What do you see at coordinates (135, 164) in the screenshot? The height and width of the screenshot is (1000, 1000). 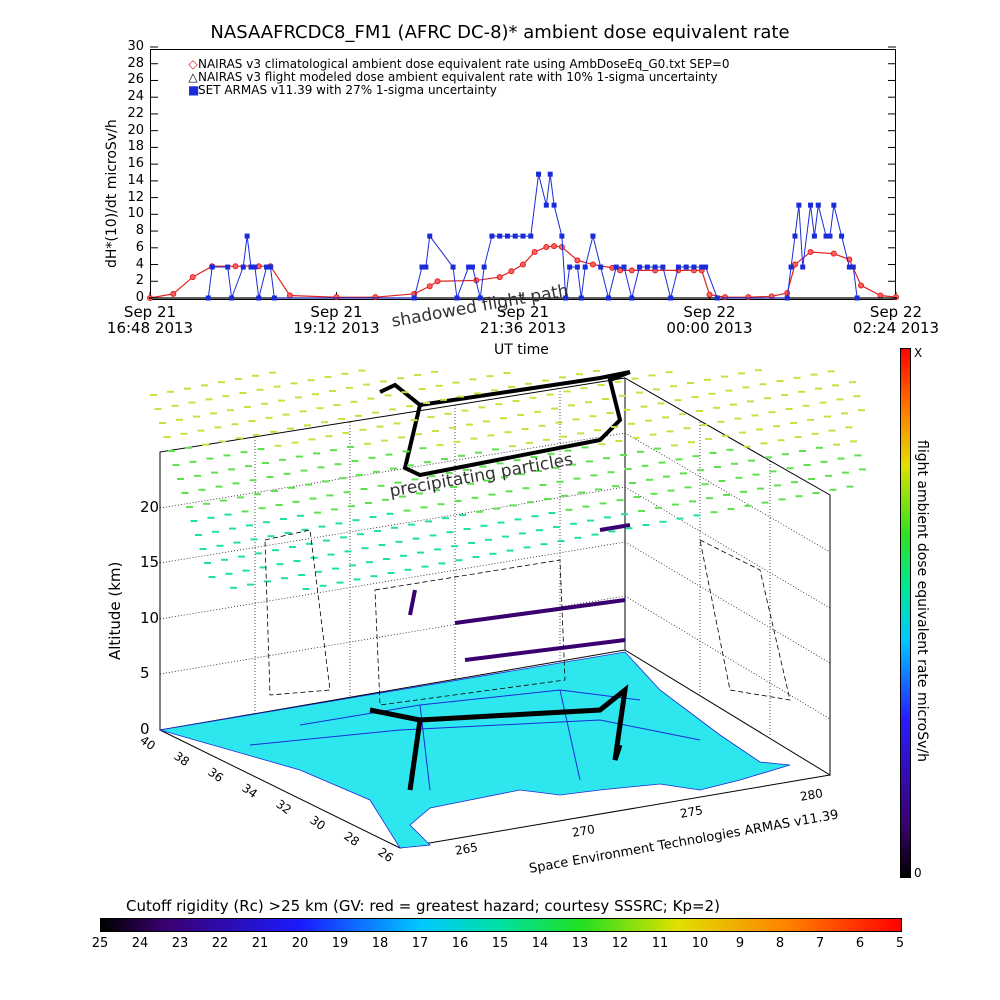 I see `y-tick-label: 16` at bounding box center [135, 164].